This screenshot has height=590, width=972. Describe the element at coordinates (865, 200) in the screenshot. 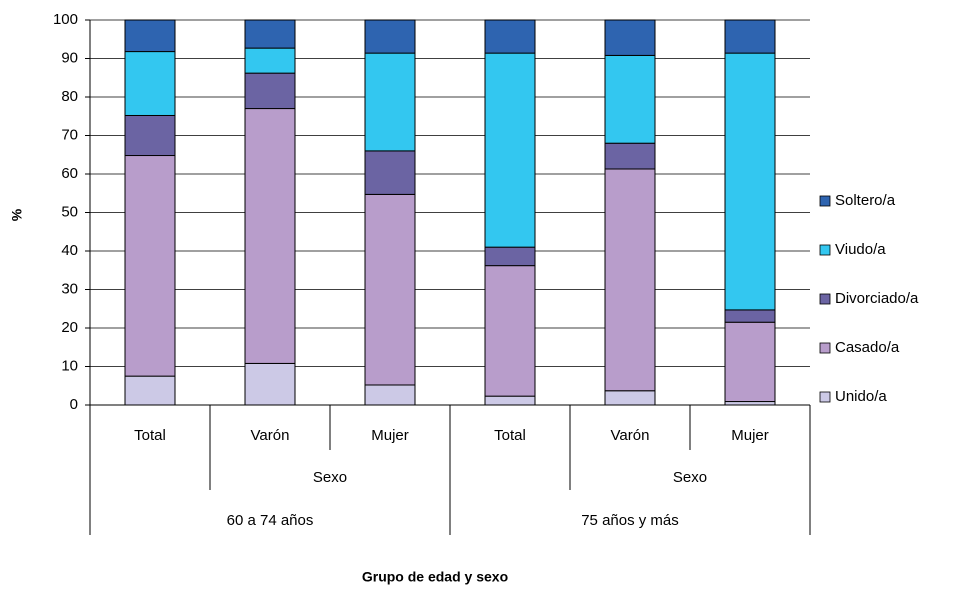

I see `legend-label: Soltero/a` at that location.